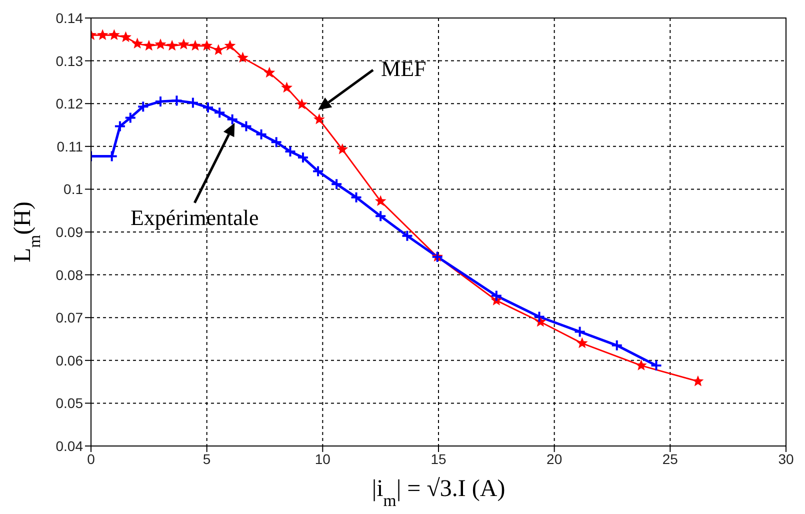 Image resolution: width=805 pixels, height=514 pixels. Describe the element at coordinates (70, 18) in the screenshot. I see `y-tick-label: 0.14` at that location.